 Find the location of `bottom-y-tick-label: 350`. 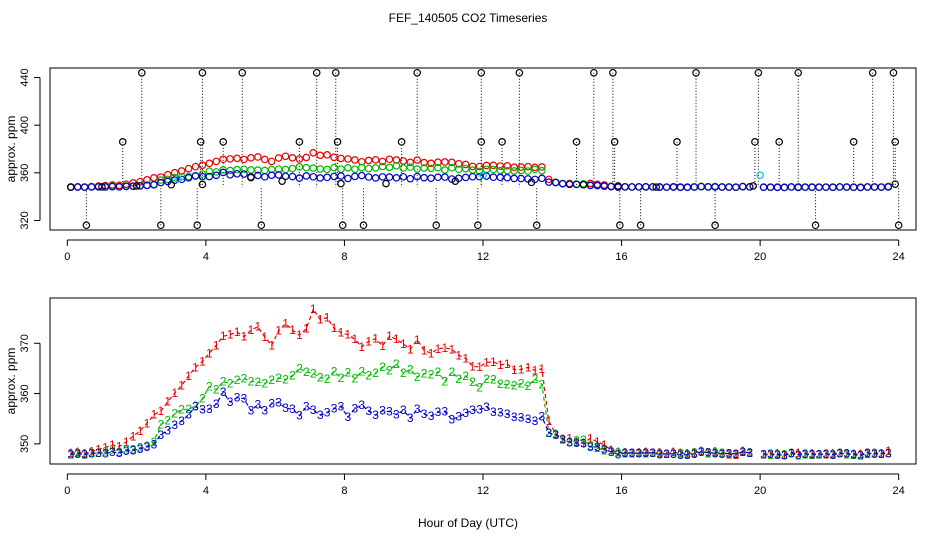

bottom-y-tick-label: 350 is located at coordinates (25, 444).